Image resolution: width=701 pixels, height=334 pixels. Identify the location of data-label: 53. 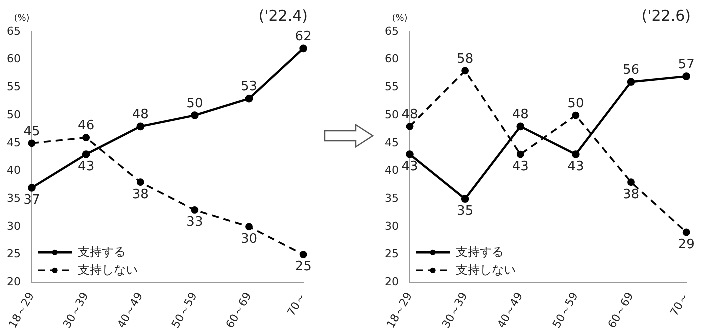
(249, 87).